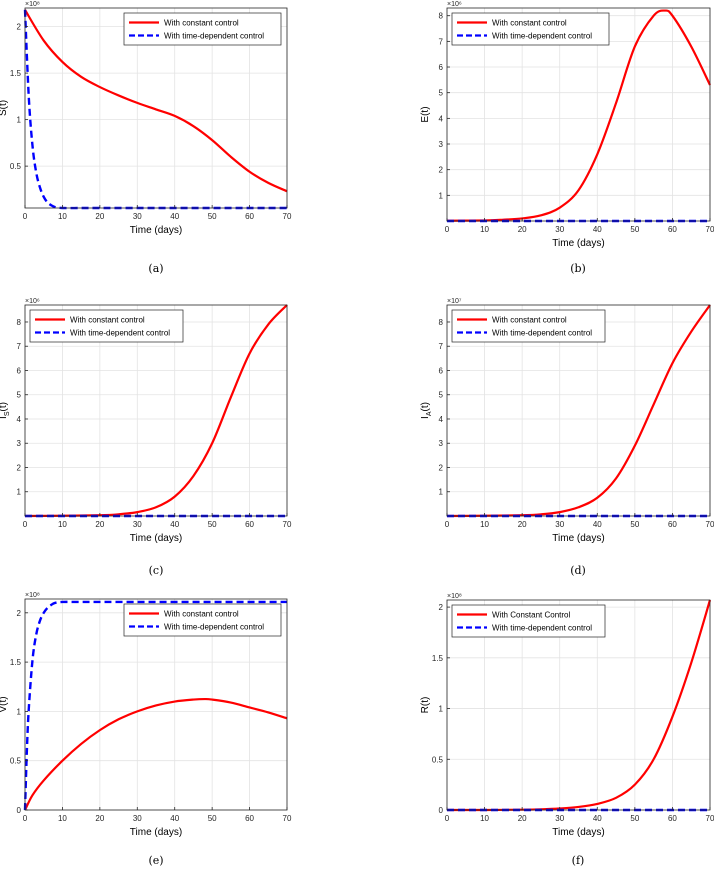 This screenshot has width=714, height=871. What do you see at coordinates (62, 818) in the screenshot?
I see `x-tick-label-e: 10` at bounding box center [62, 818].